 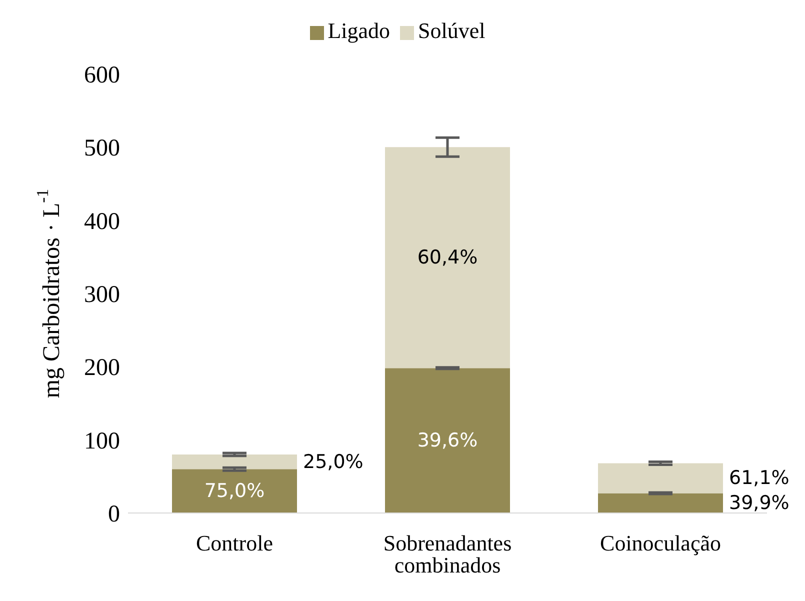 I want to click on y-tick-label: 200, so click(x=102, y=368).